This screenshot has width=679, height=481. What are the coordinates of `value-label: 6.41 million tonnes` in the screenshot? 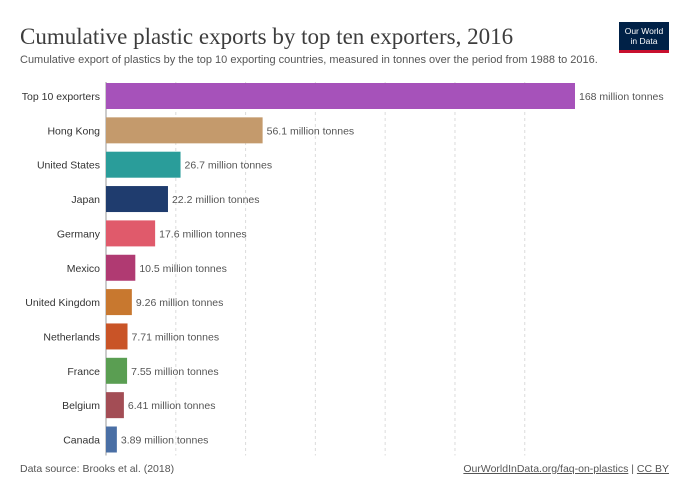 It's located at (172, 406).